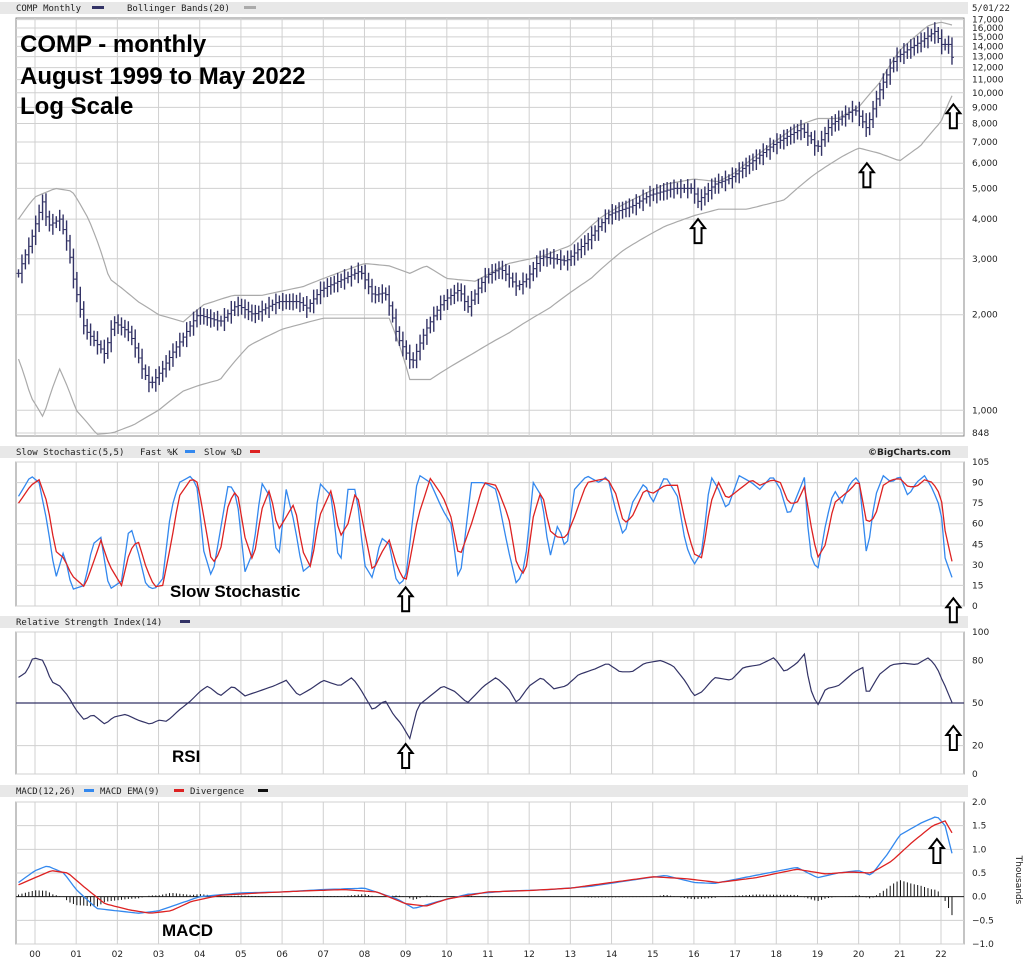  Describe the element at coordinates (979, 874) in the screenshot. I see `macd-y-tick-label: 0.5` at that location.